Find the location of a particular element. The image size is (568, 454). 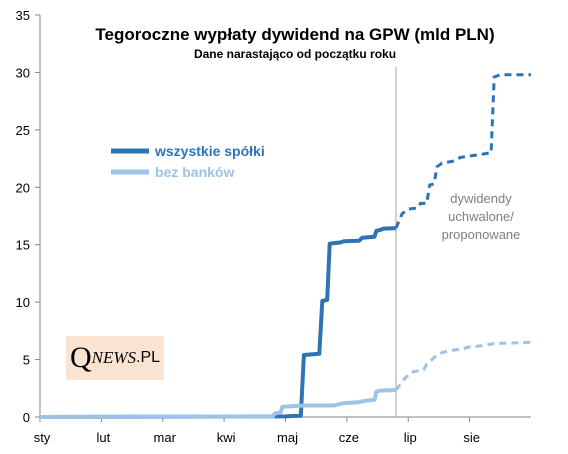

y-tick-label: 10 is located at coordinates (23, 302).